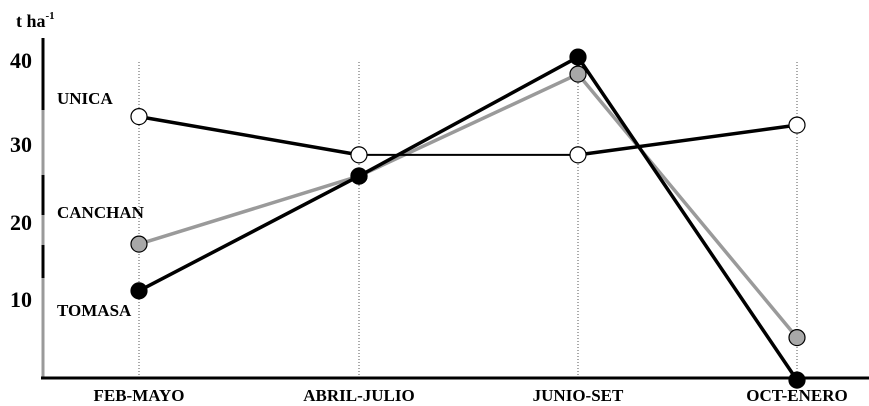 Image resolution: width=869 pixels, height=406 pixels. I want to click on series-labels: UNICA CANCHAN TOMASA, so click(101, 204).